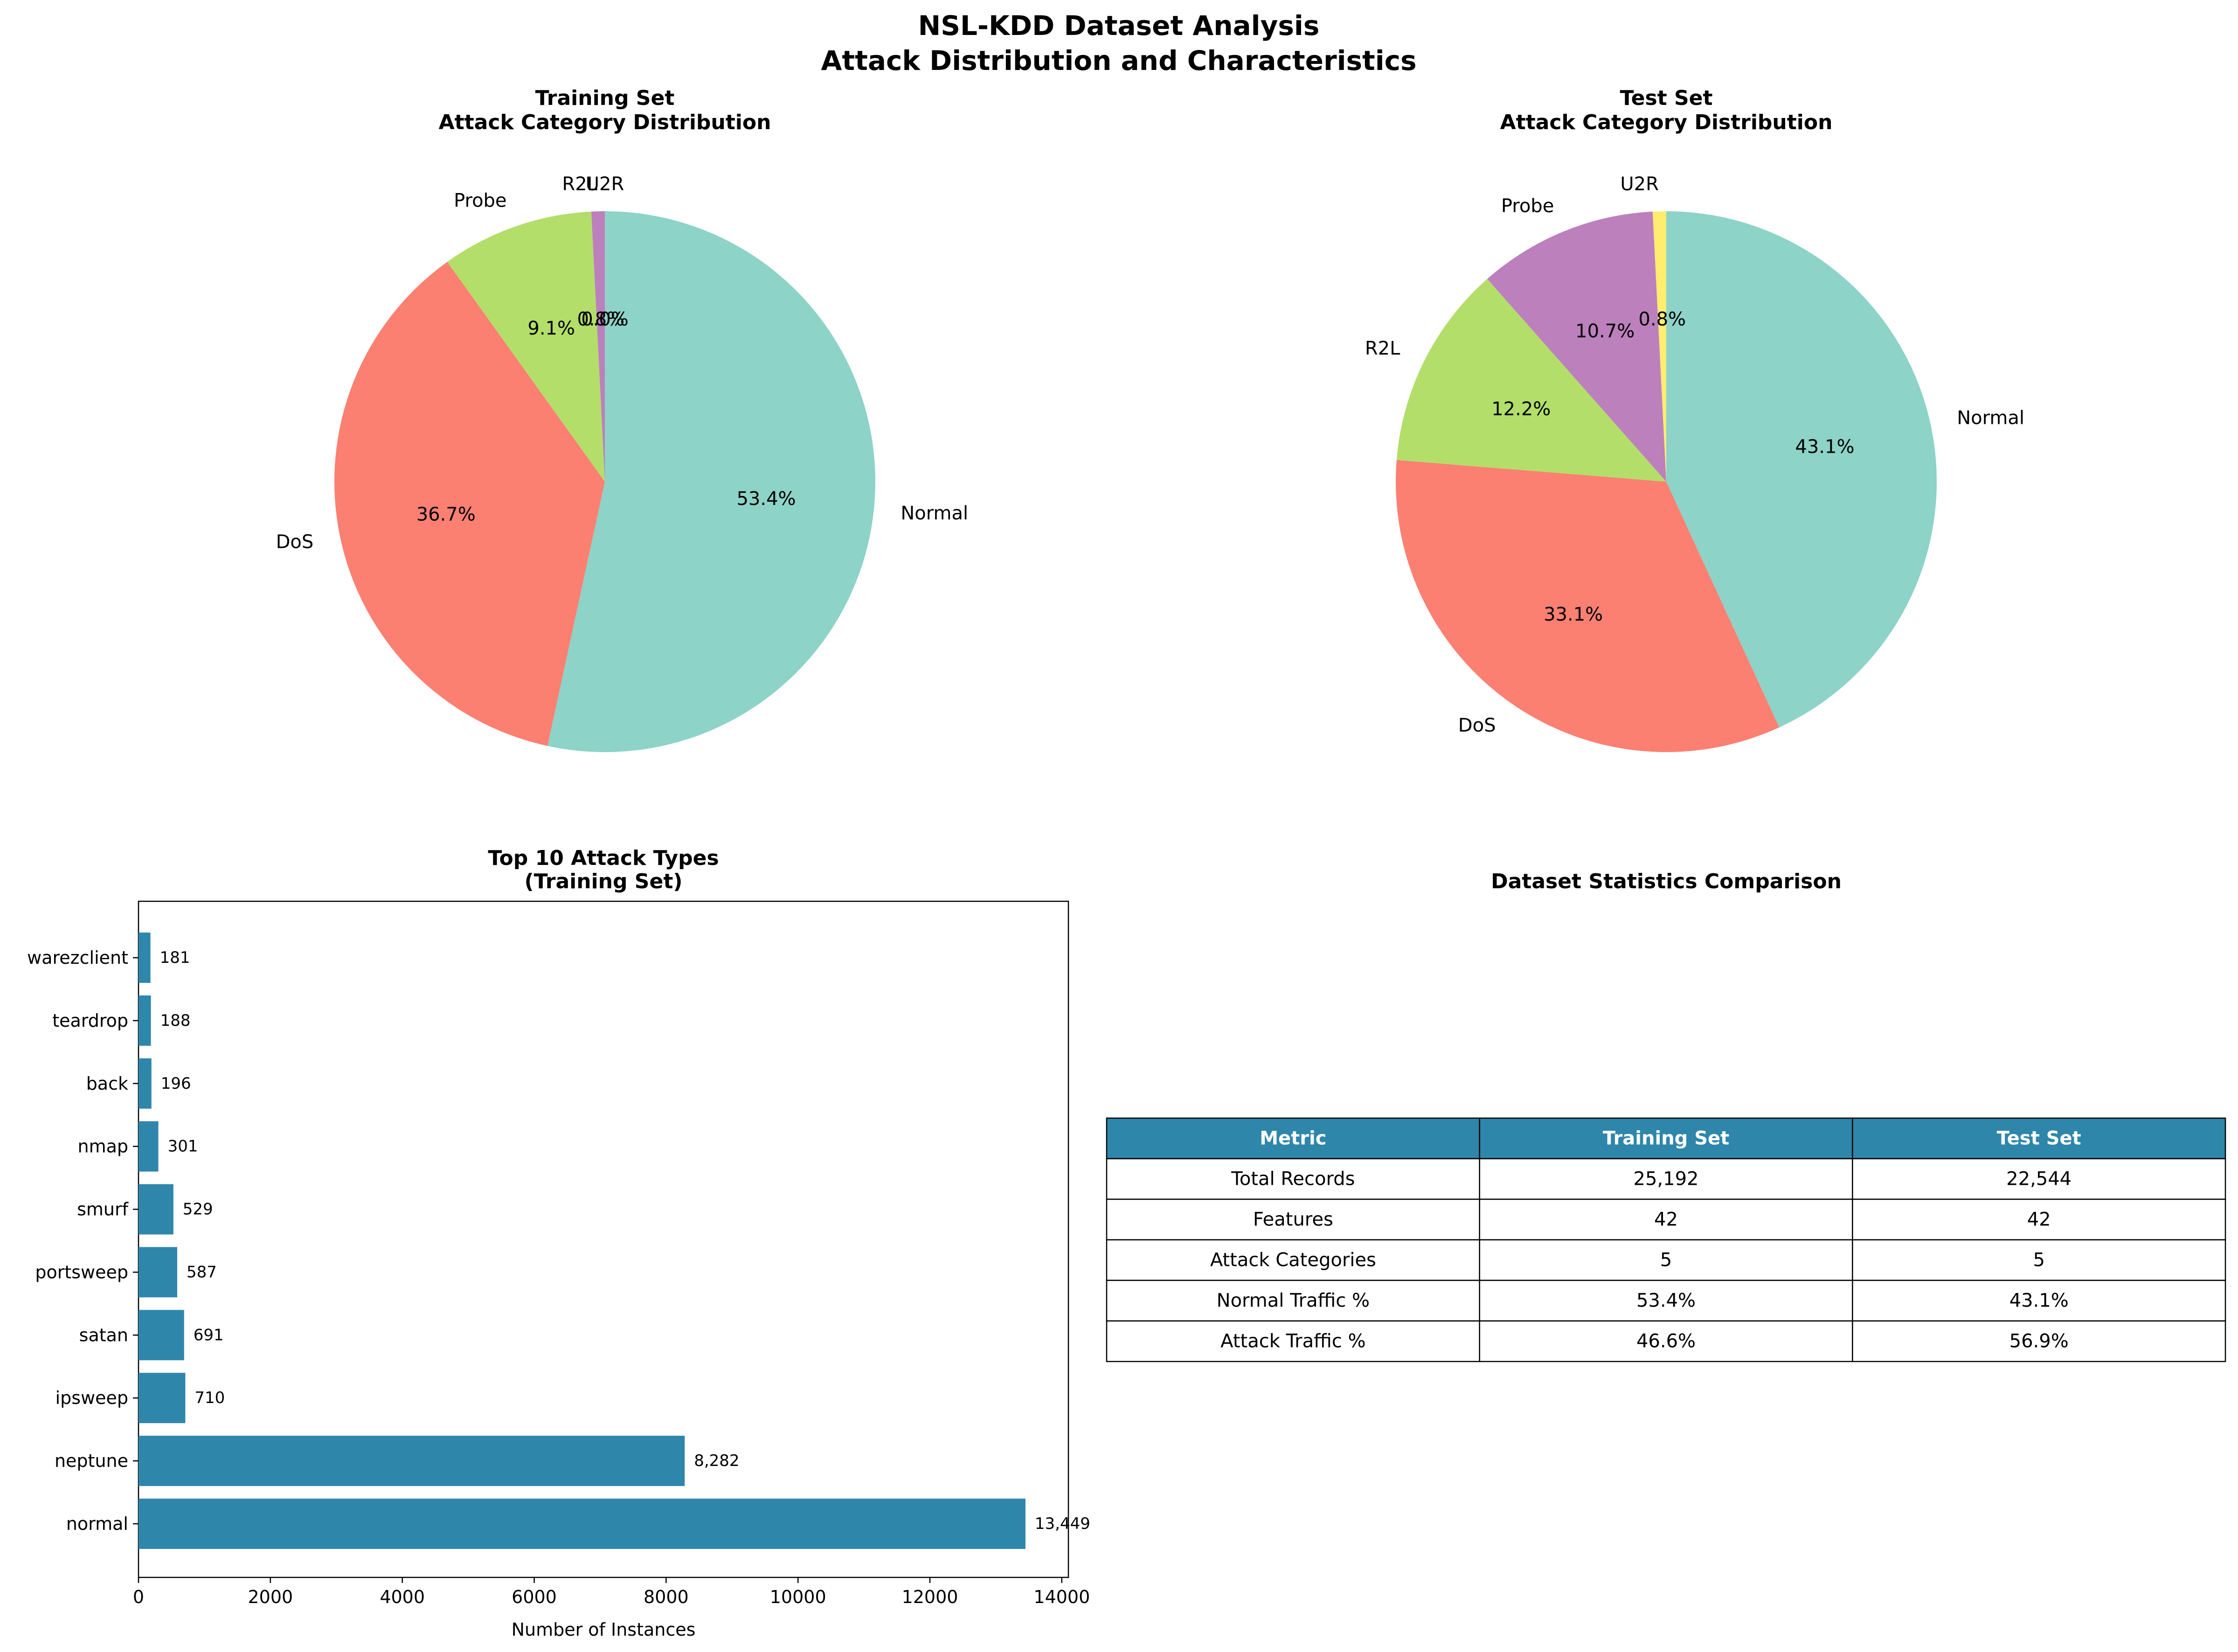 The image size is (2238, 1652). Describe the element at coordinates (551, 328) in the screenshot. I see `train-pie-pct-probe: 9.1%` at that location.